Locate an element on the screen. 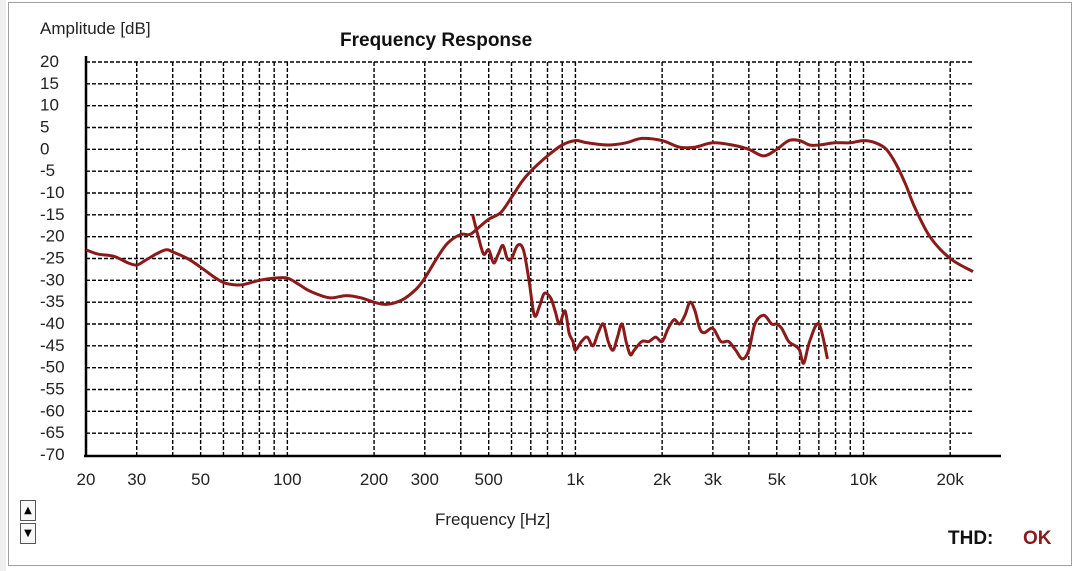 This screenshot has width=1080, height=571. x-tick-label: 200 is located at coordinates (374, 479).